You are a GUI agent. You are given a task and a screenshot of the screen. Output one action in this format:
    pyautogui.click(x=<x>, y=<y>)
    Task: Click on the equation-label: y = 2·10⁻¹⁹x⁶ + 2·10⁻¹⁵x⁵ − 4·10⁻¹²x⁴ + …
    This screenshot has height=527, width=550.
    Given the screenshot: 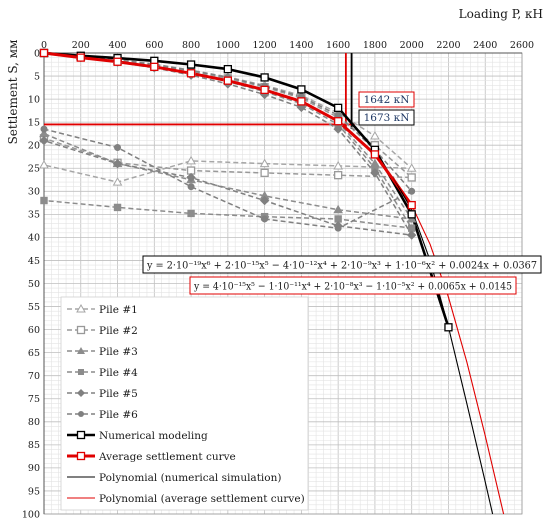 What is the action you would take?
    pyautogui.click(x=341, y=266)
    